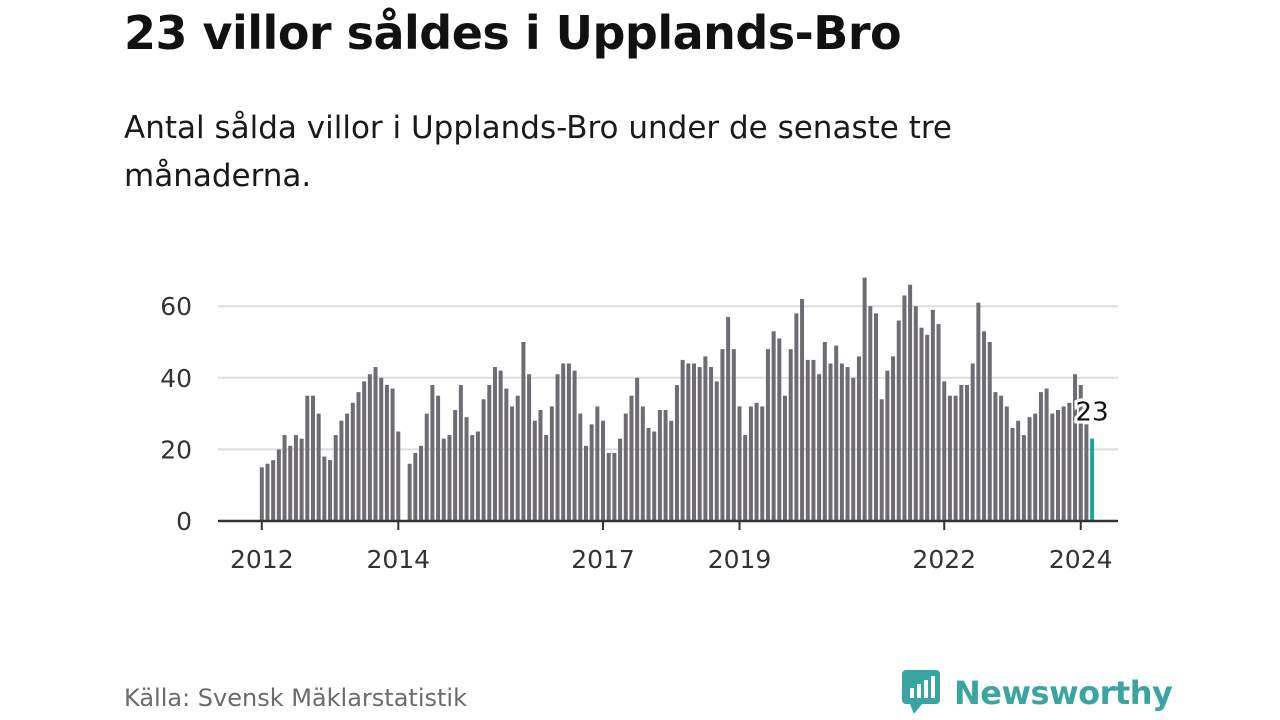 The image size is (1280, 720). Describe the element at coordinates (176, 449) in the screenshot. I see `y-tick-label: 20` at that location.